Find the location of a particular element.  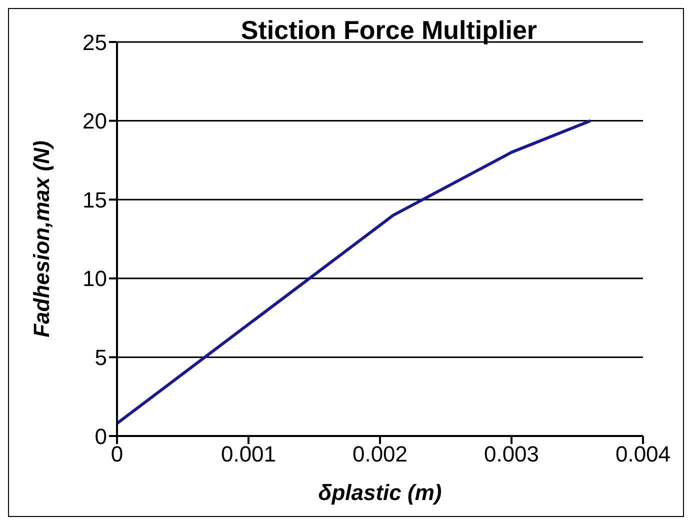

y-tick-label: 0 is located at coordinates (100, 436).